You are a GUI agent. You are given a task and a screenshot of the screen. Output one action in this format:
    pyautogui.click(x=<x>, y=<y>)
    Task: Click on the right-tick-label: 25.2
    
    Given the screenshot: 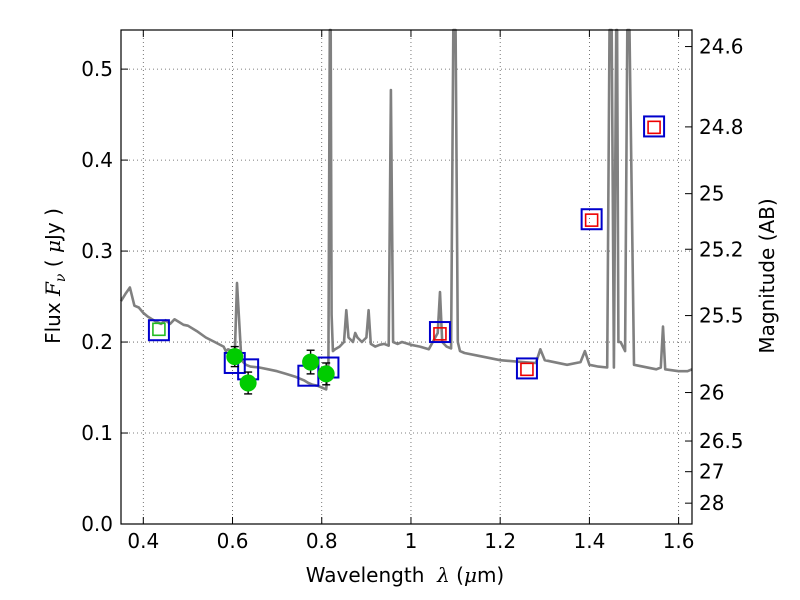 What is the action you would take?
    pyautogui.click(x=721, y=249)
    